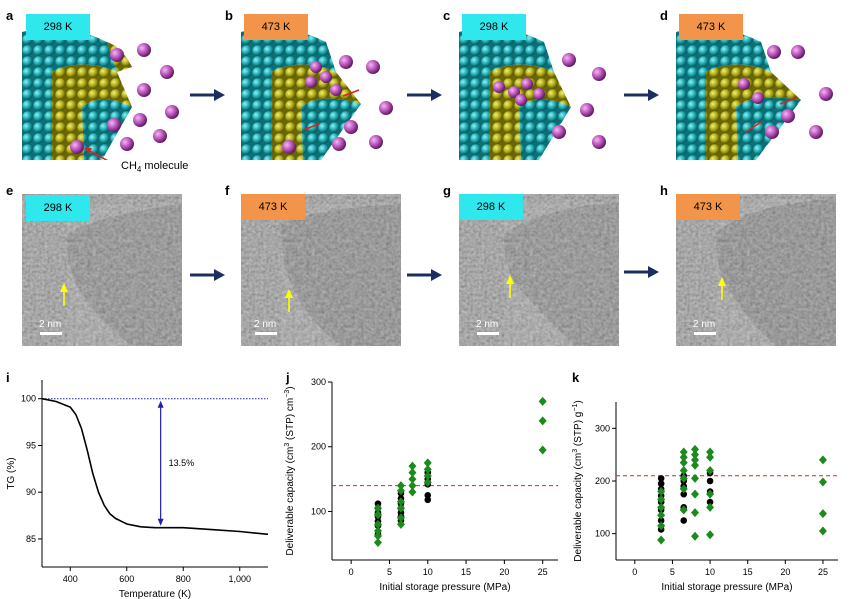 The height and width of the screenshot is (599, 859). I want to click on x-axis-label: Initial storage pressure (MPa), so click(444, 587).